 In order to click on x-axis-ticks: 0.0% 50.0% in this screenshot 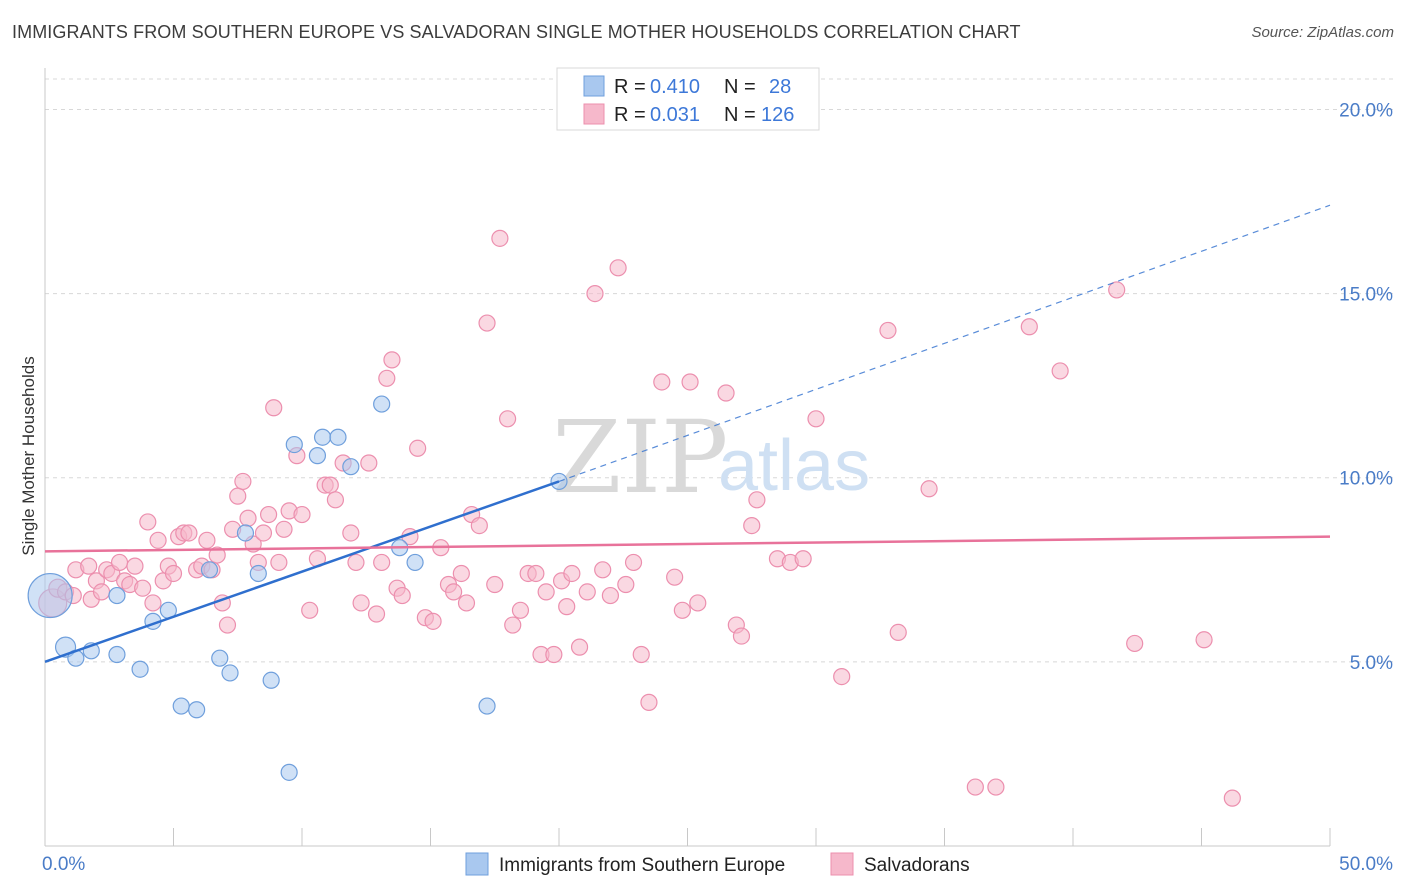, I will do `click(717, 851)`.